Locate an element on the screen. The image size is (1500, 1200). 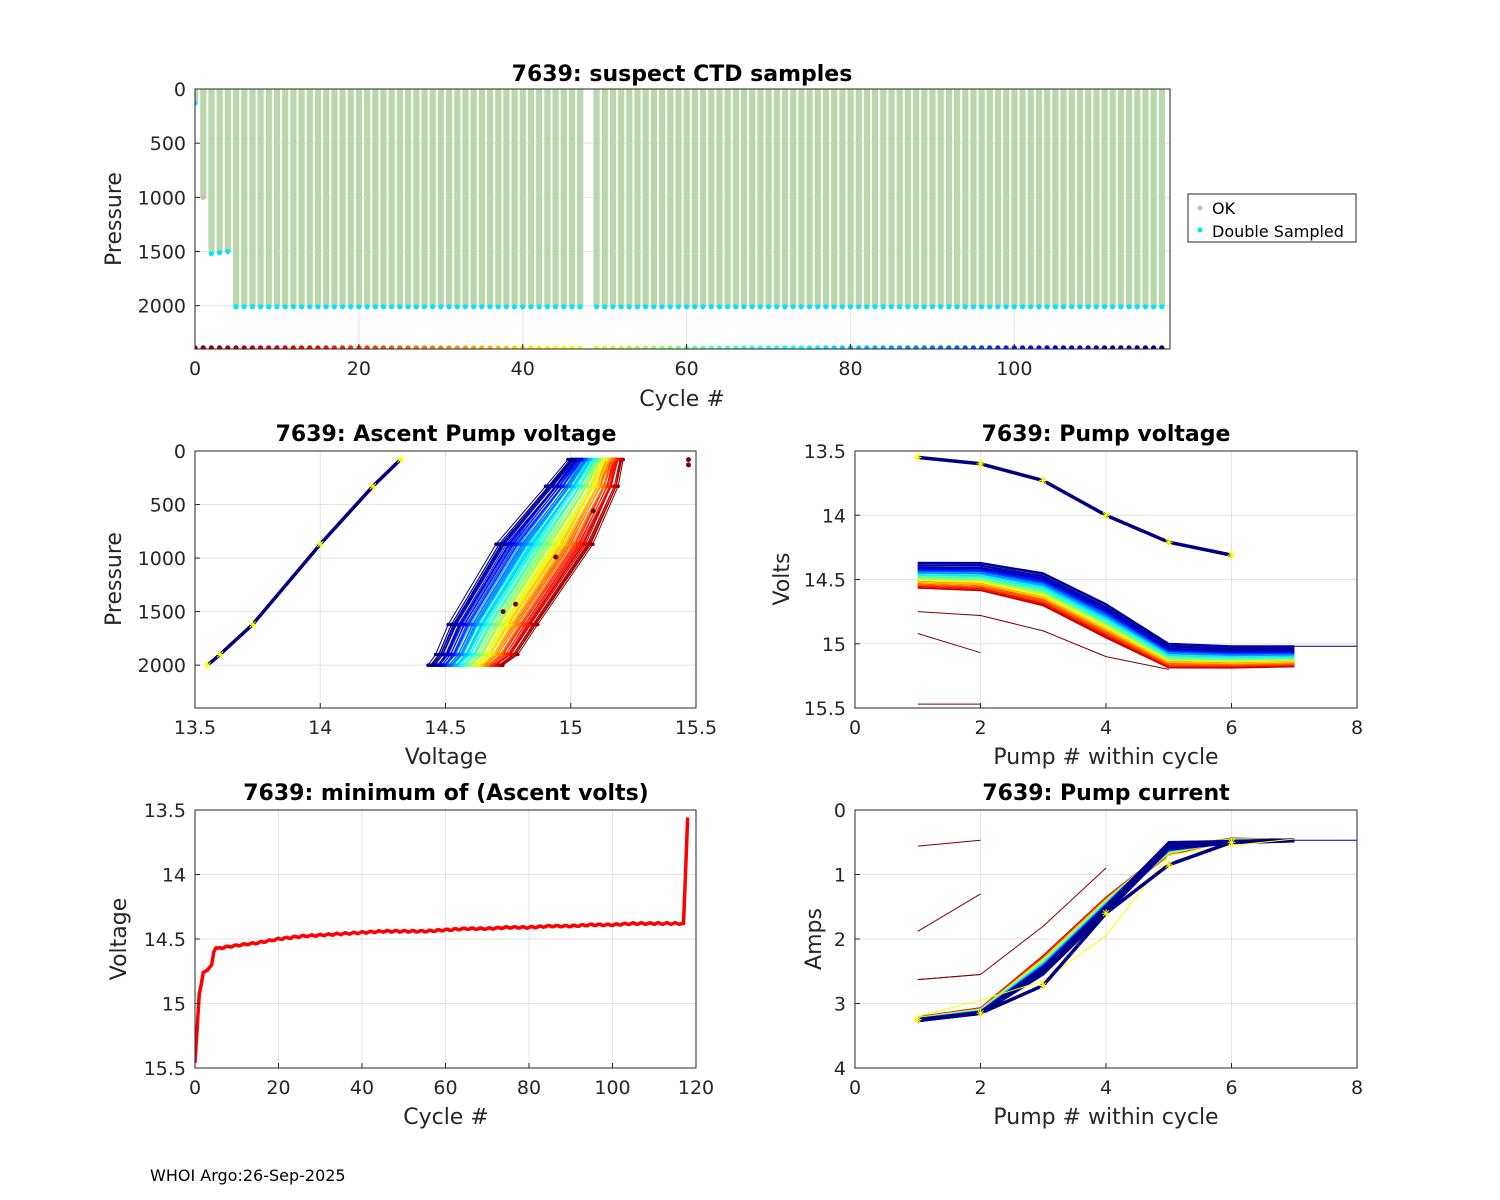
x-tick-label: 6 is located at coordinates (1231, 1088).